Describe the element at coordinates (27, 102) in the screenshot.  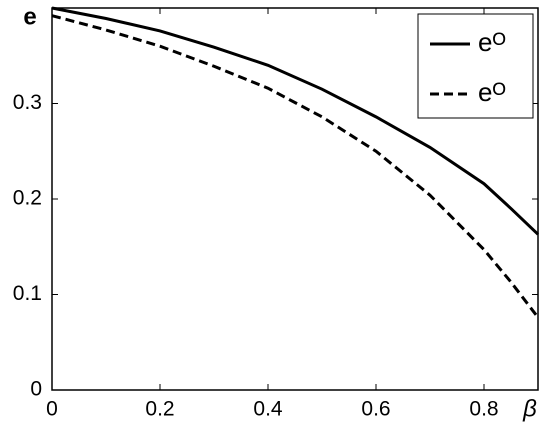
I see `y-tick-label: 0.3` at that location.